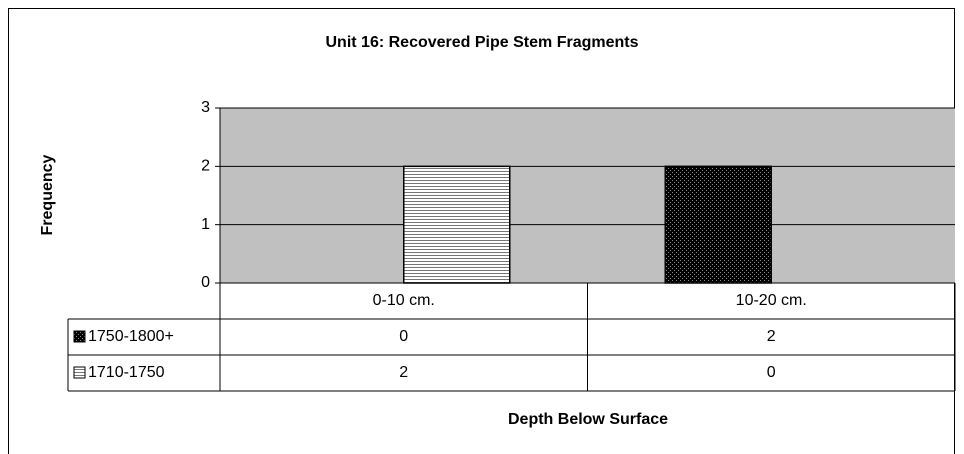  Describe the element at coordinates (771, 300) in the screenshot. I see `x-tick-label: 10-20 cm.` at that location.